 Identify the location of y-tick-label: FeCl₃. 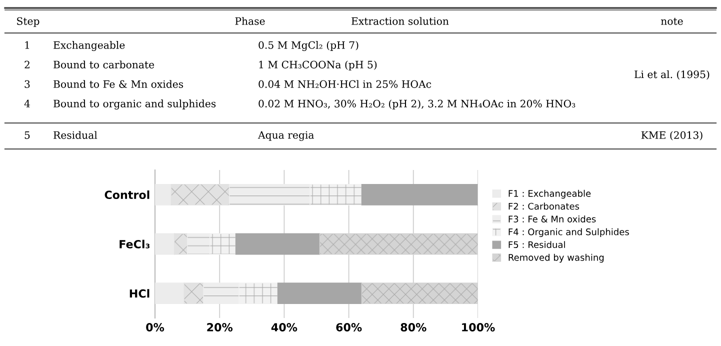
(135, 244).